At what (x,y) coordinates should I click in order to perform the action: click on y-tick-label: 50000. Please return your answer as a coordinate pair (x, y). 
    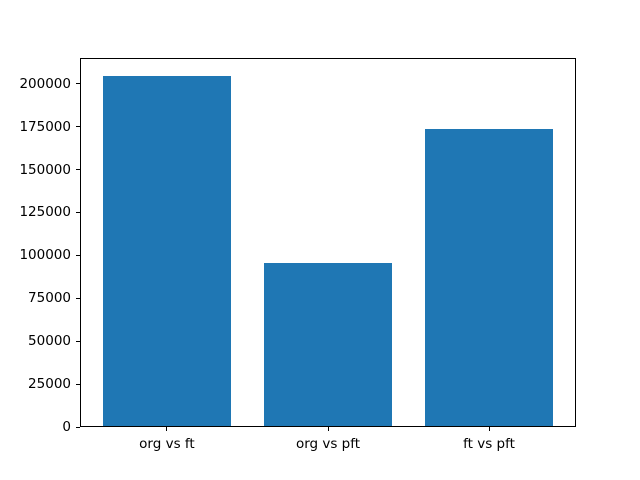
    Looking at the image, I should click on (49, 341).